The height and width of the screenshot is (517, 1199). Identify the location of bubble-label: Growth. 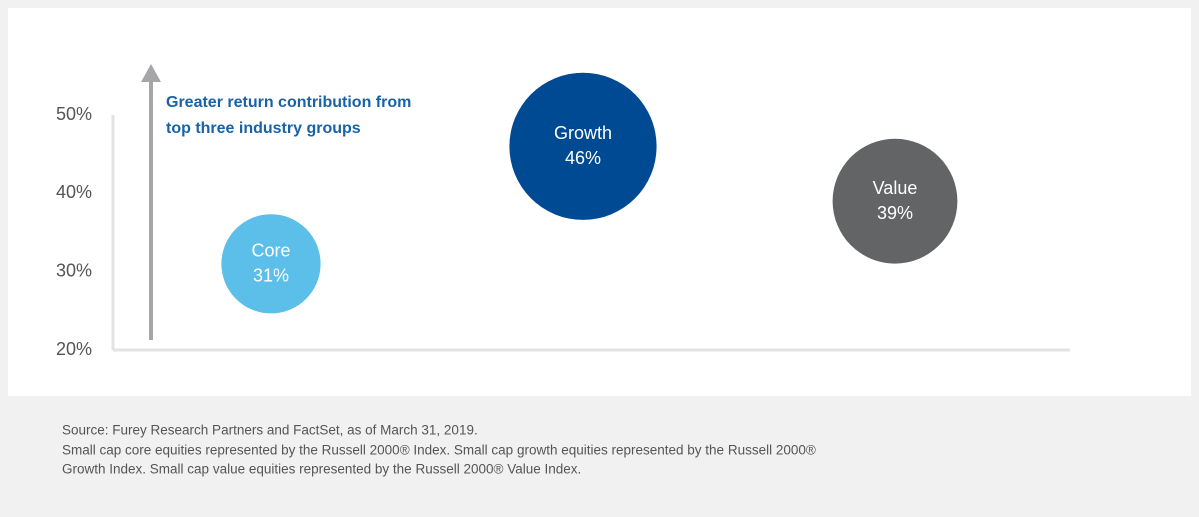
(583, 133).